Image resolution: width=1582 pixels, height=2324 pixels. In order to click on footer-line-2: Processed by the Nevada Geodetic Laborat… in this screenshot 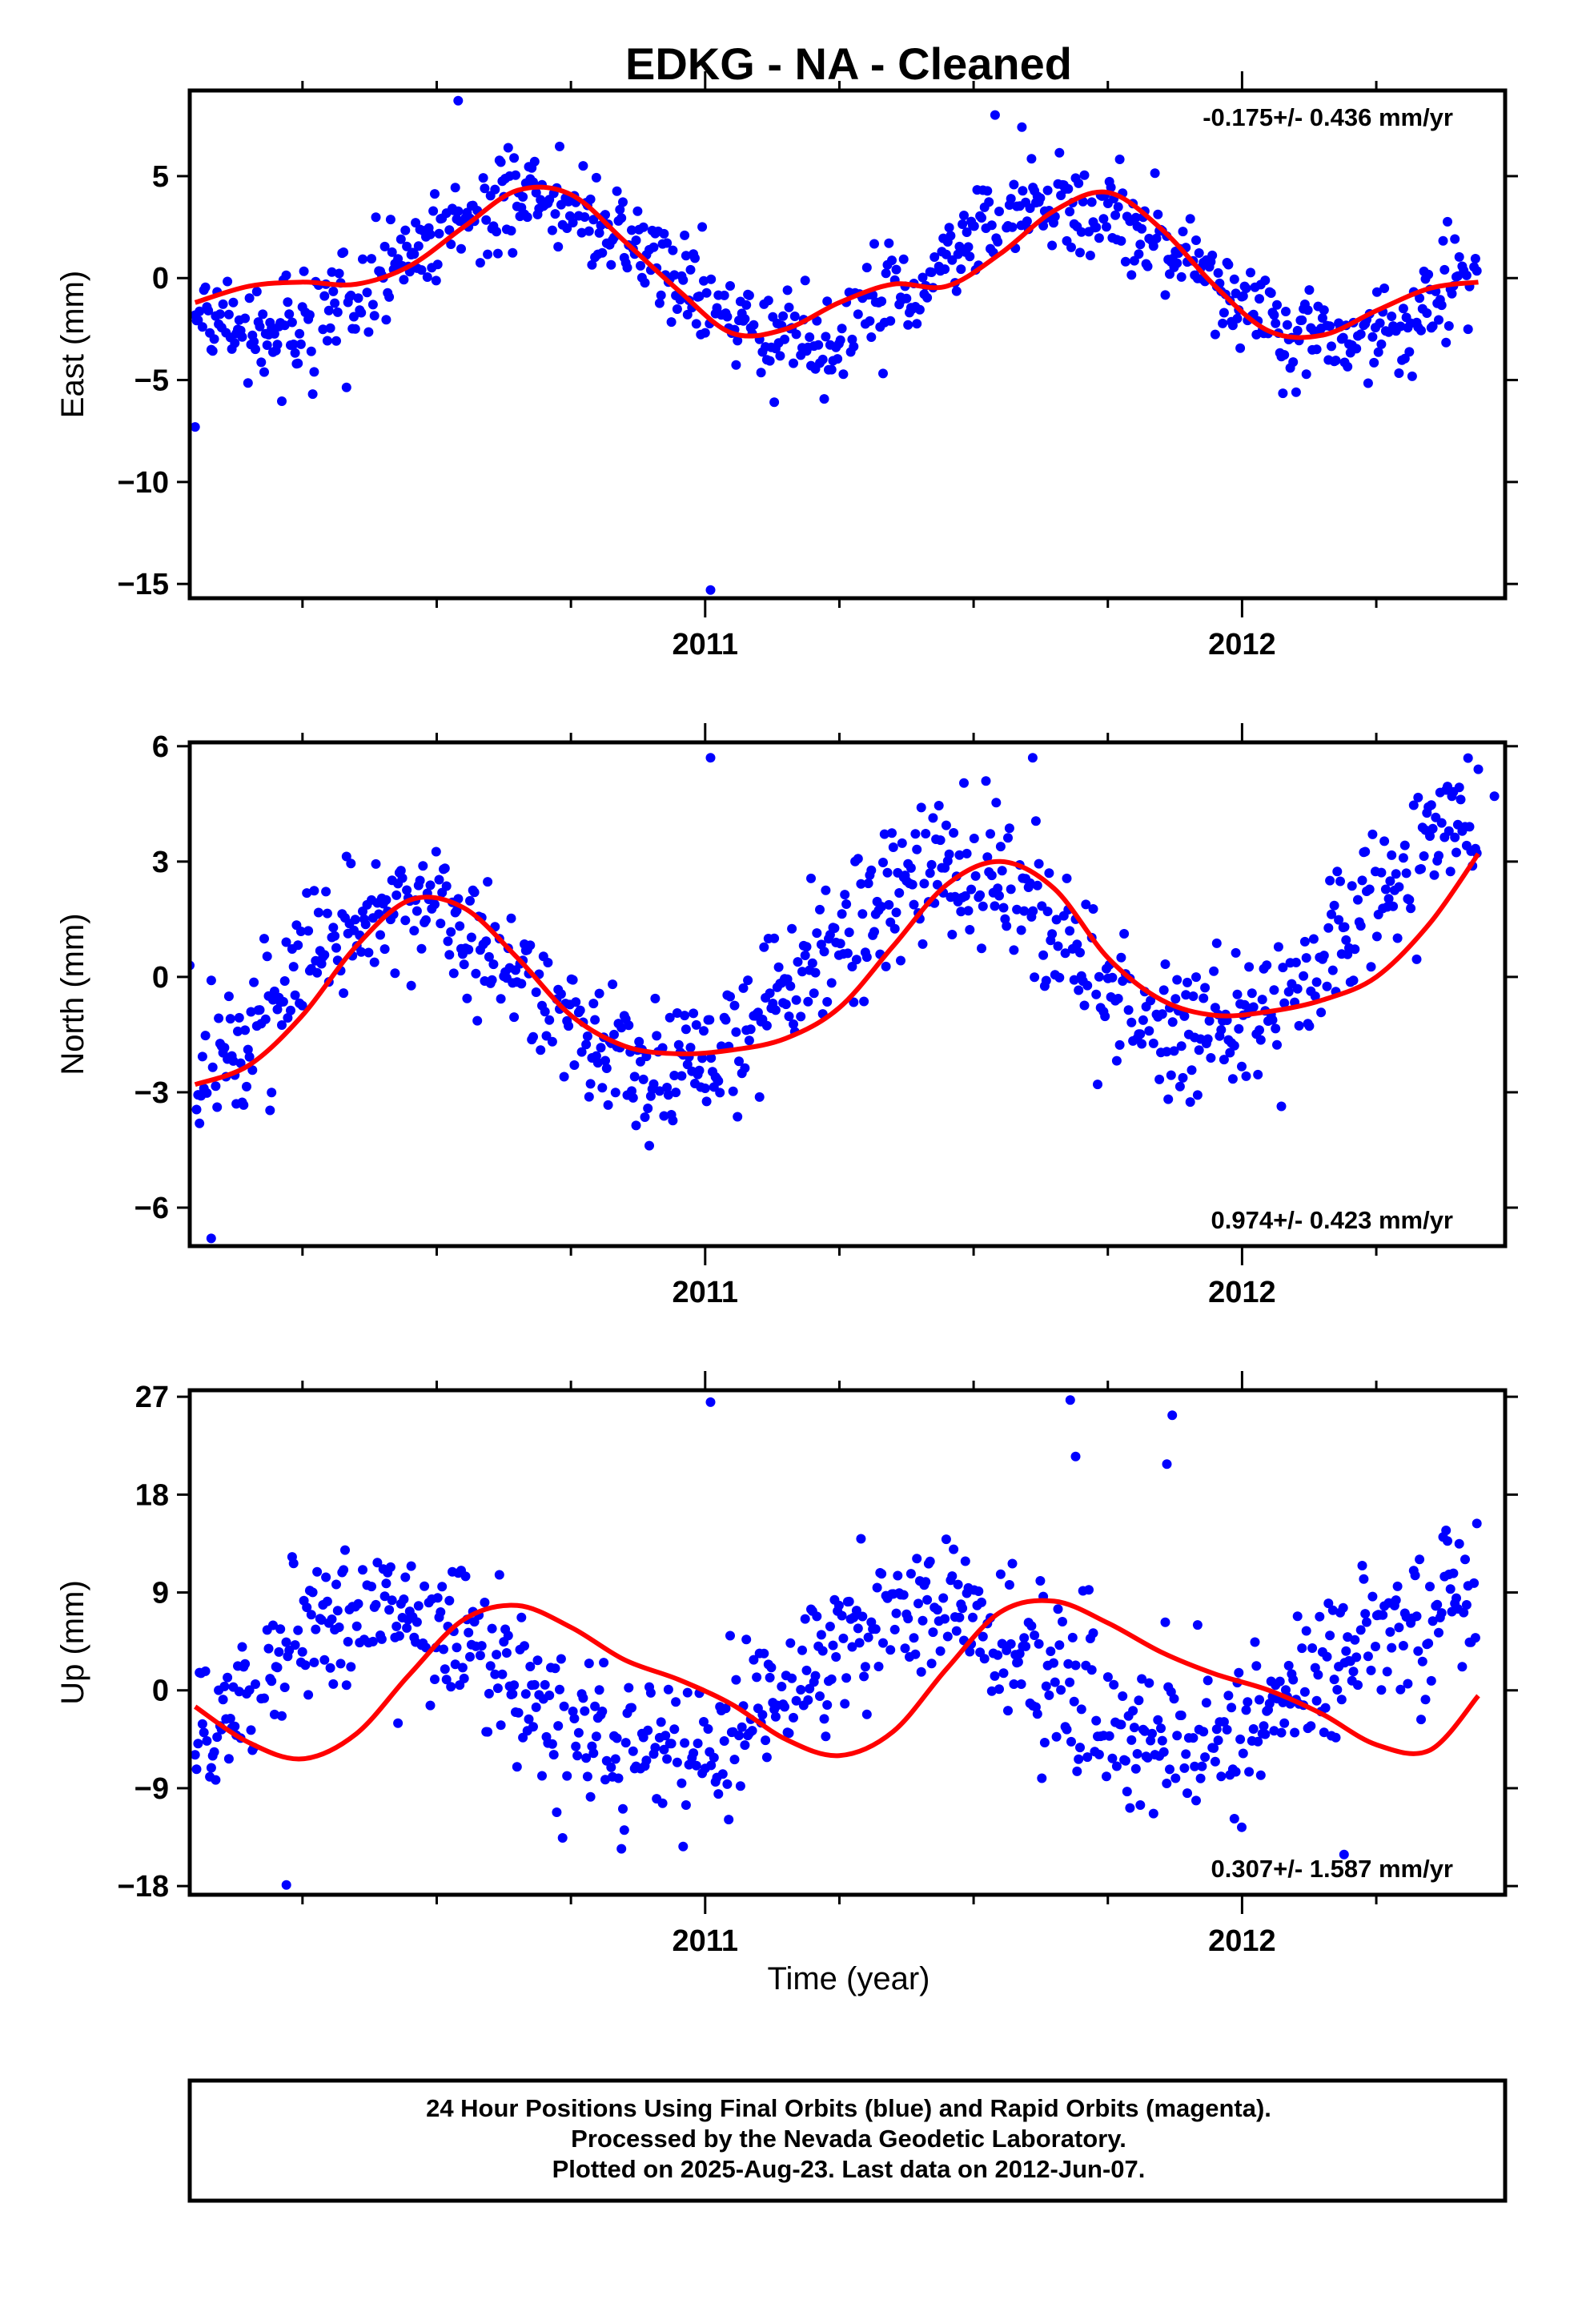, I will do `click(848, 2139)`.